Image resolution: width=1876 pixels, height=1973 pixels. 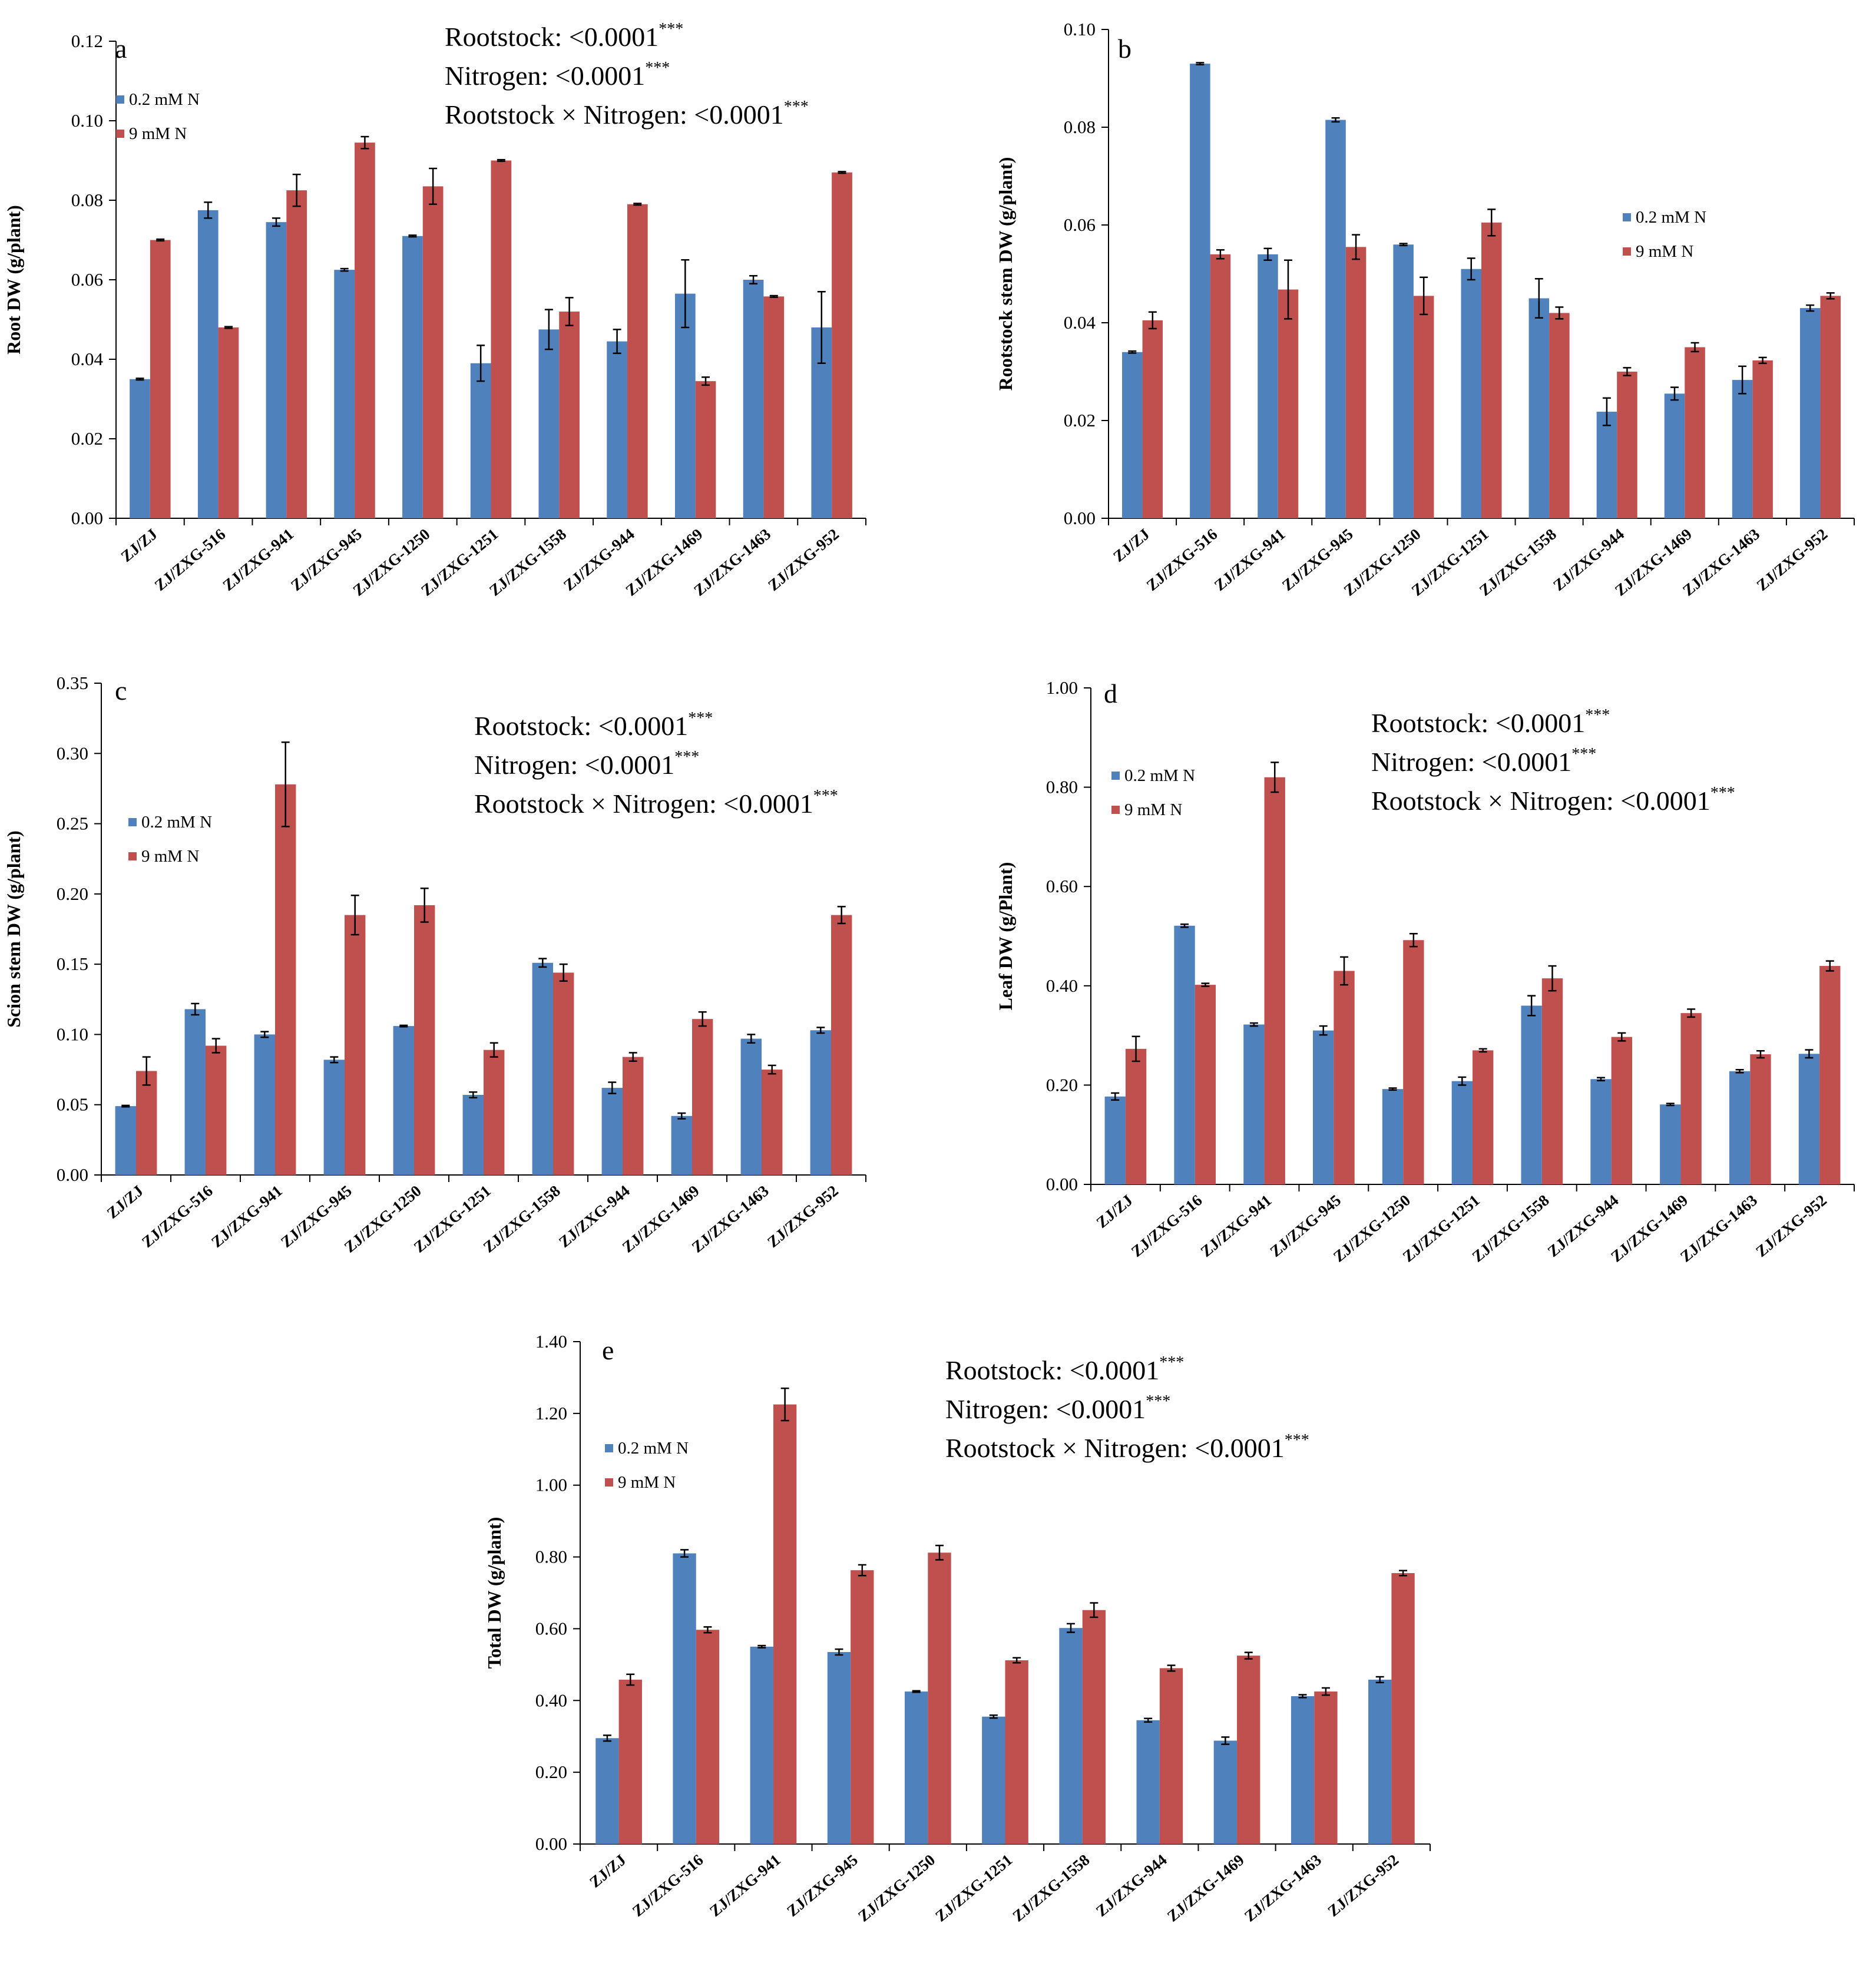 I want to click on y-tick-label: 0.20, so click(x=72, y=893).